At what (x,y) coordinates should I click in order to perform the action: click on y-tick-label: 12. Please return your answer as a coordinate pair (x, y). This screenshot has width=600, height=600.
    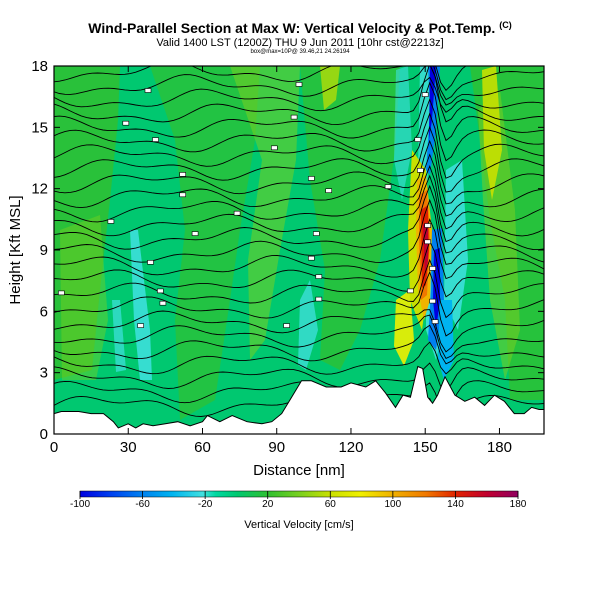
    Looking at the image, I should click on (39, 189).